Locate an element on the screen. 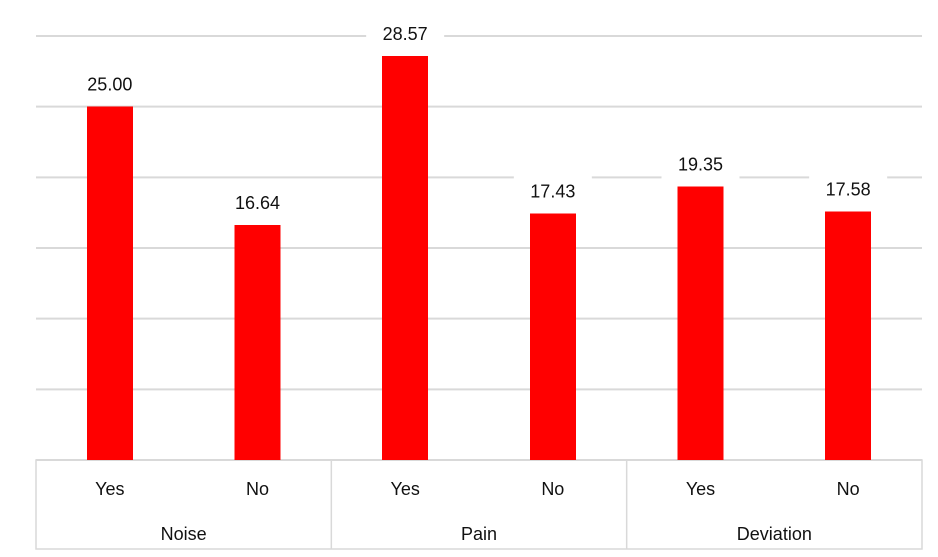  group-label: Deviation is located at coordinates (774, 534).